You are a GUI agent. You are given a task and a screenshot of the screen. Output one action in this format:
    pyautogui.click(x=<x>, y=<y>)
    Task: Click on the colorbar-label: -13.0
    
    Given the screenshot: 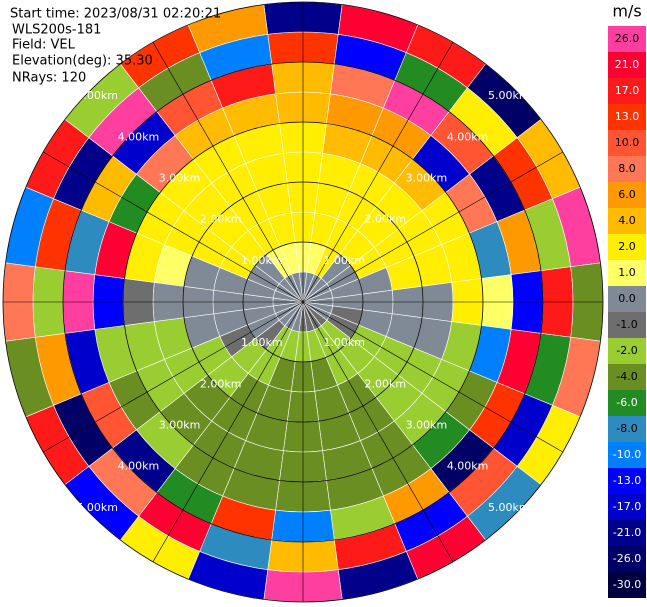 What is the action you would take?
    pyautogui.click(x=627, y=480)
    